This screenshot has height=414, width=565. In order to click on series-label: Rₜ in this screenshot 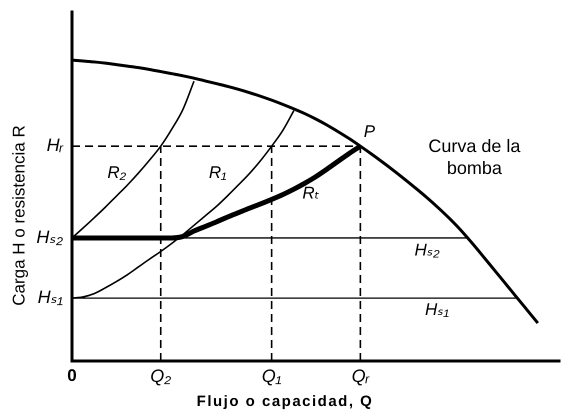, I will do `click(311, 192)`.